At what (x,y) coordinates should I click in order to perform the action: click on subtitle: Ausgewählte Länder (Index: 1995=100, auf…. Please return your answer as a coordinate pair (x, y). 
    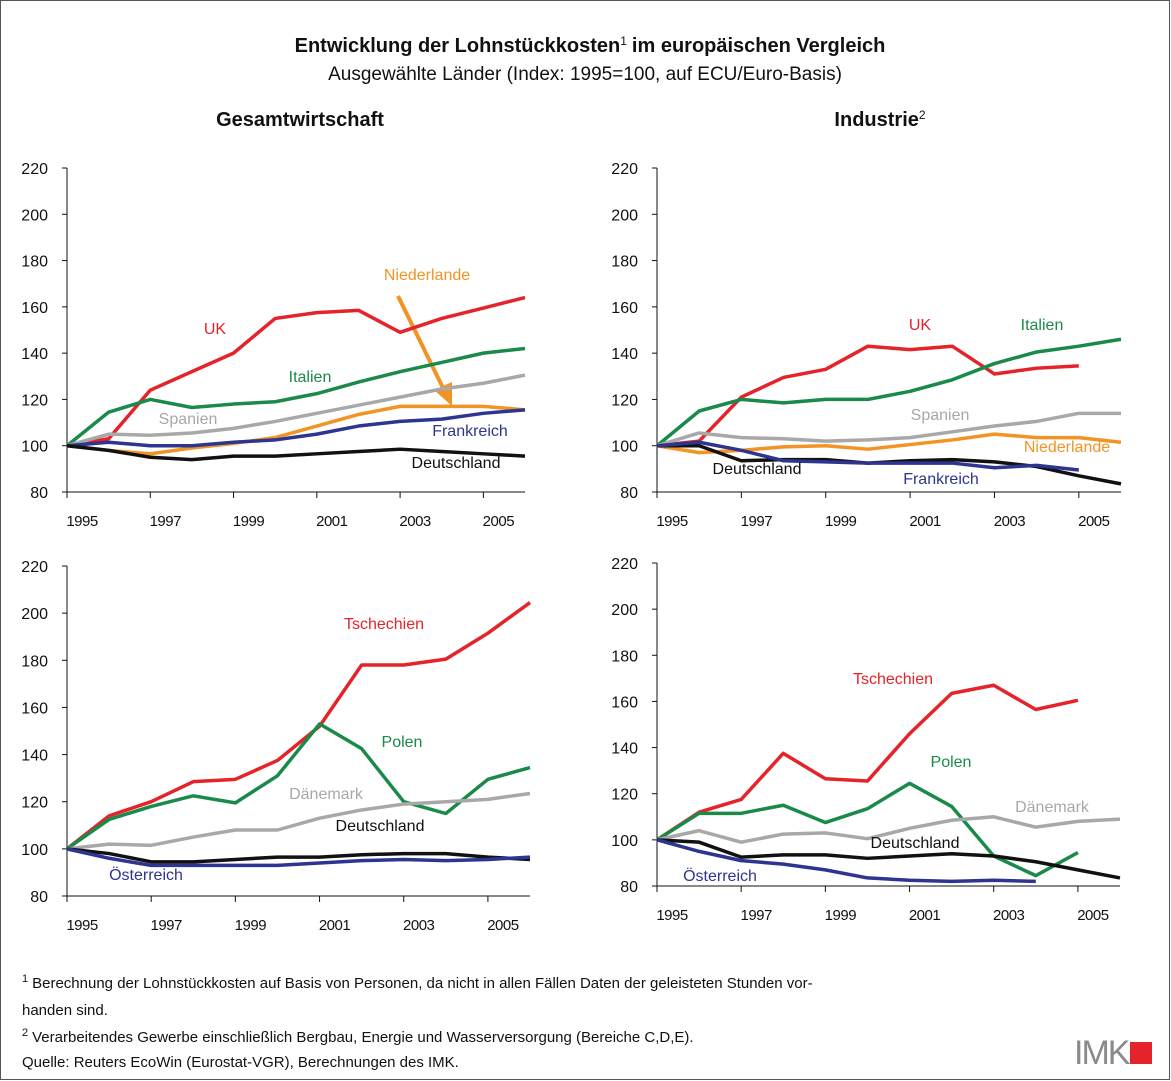
    Looking at the image, I should click on (585, 74).